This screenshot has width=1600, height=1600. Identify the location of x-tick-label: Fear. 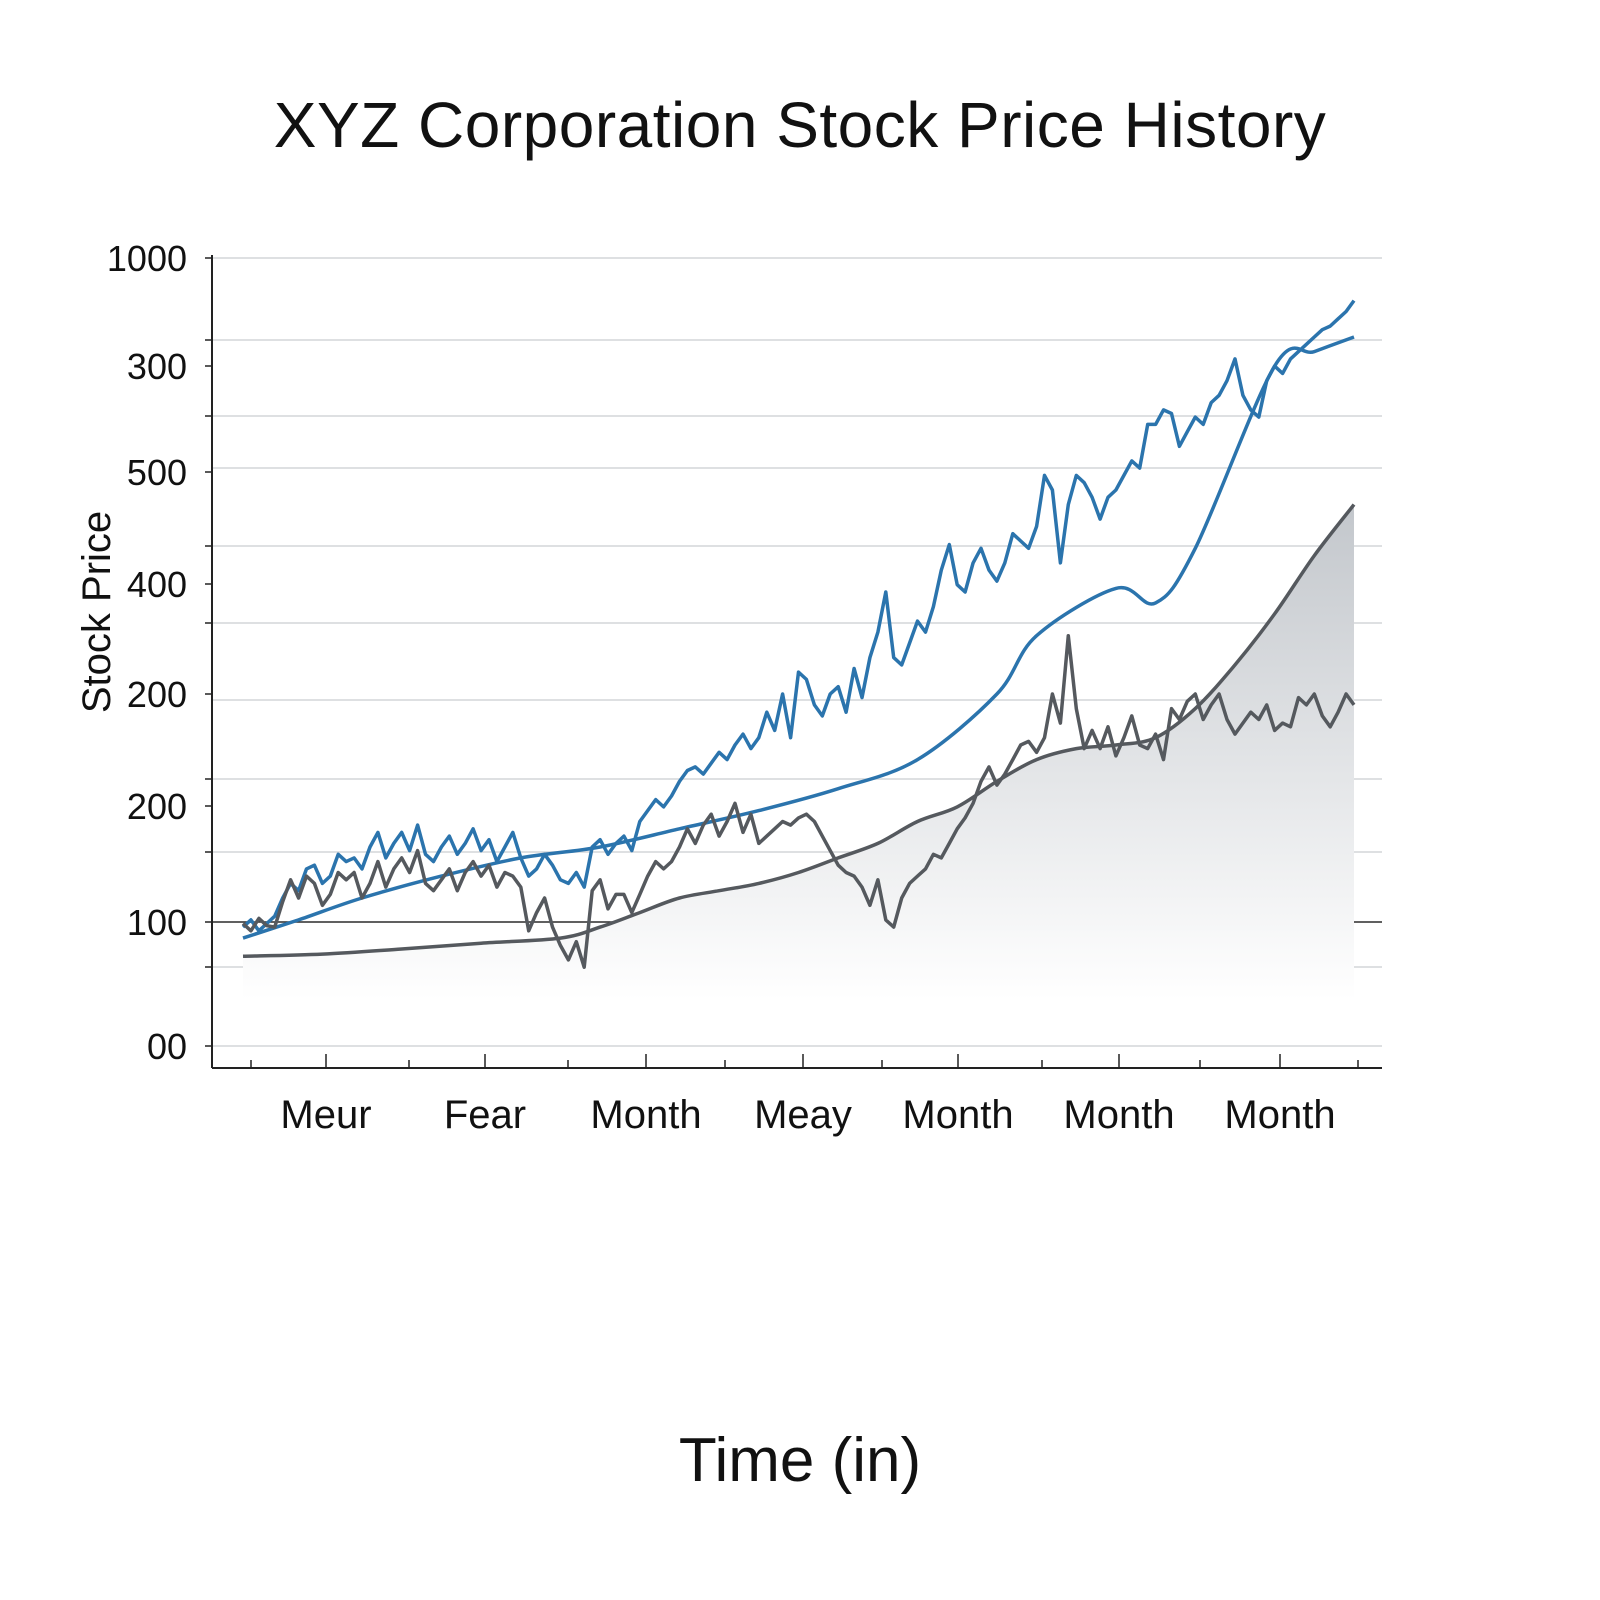
(485, 1115).